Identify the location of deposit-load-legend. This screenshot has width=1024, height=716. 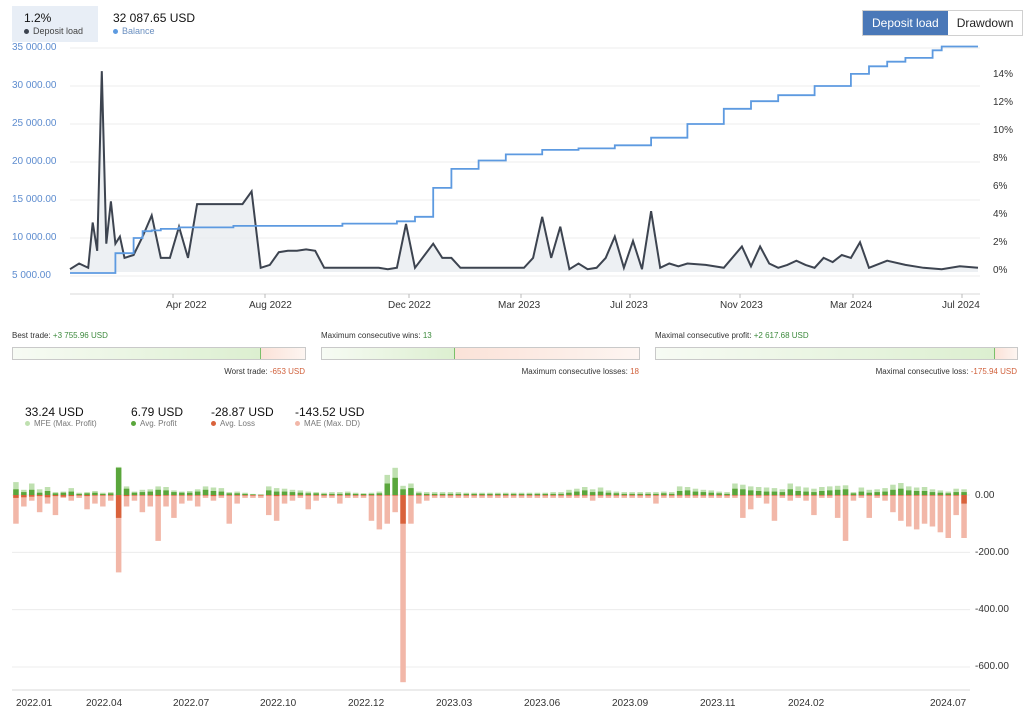
(55, 24).